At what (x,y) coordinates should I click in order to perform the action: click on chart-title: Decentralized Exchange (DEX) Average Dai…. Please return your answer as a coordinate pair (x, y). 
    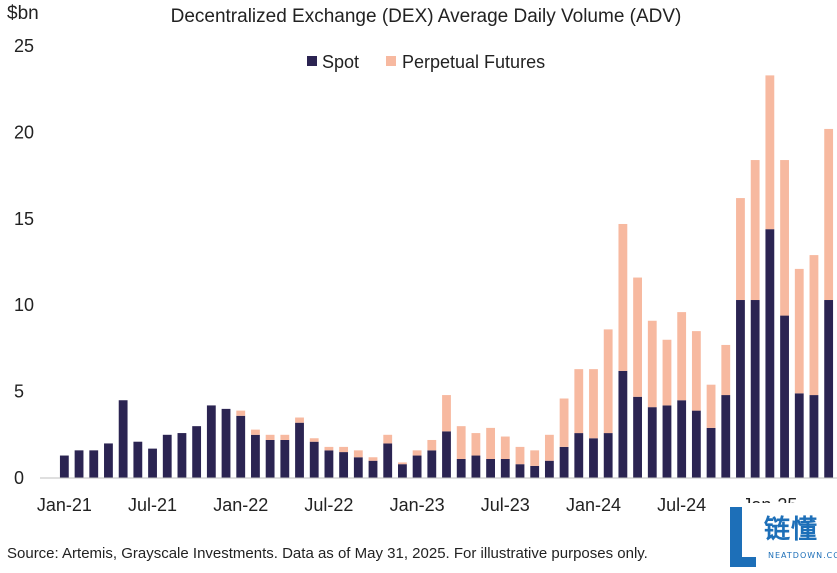
    Looking at the image, I should click on (426, 16).